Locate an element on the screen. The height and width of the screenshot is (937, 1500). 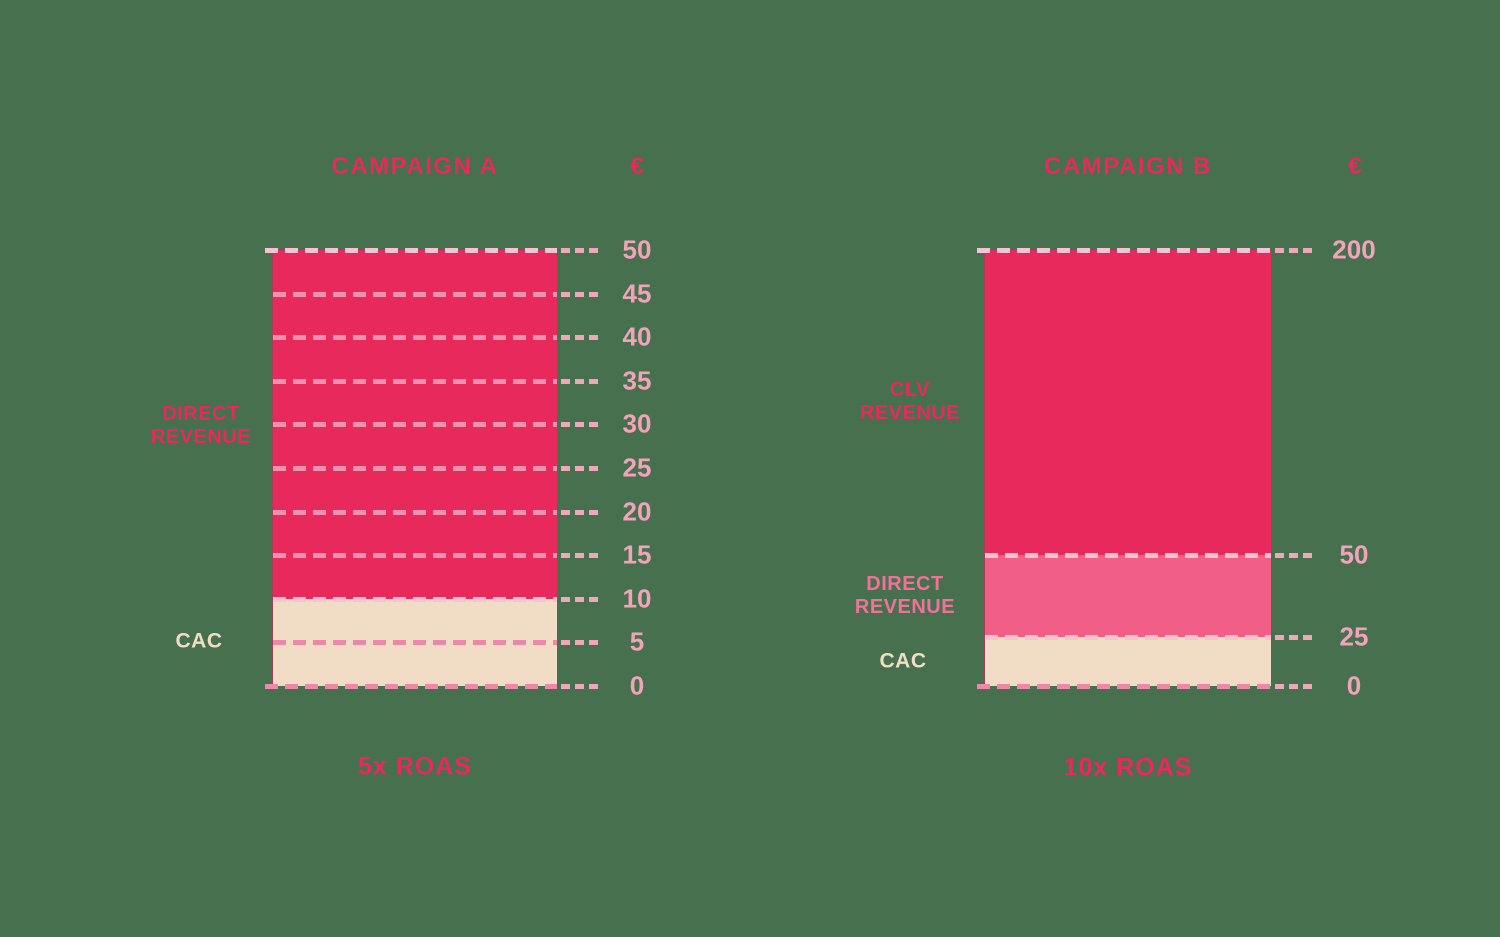
campaign-a-cac-label: CAC is located at coordinates (199, 641).